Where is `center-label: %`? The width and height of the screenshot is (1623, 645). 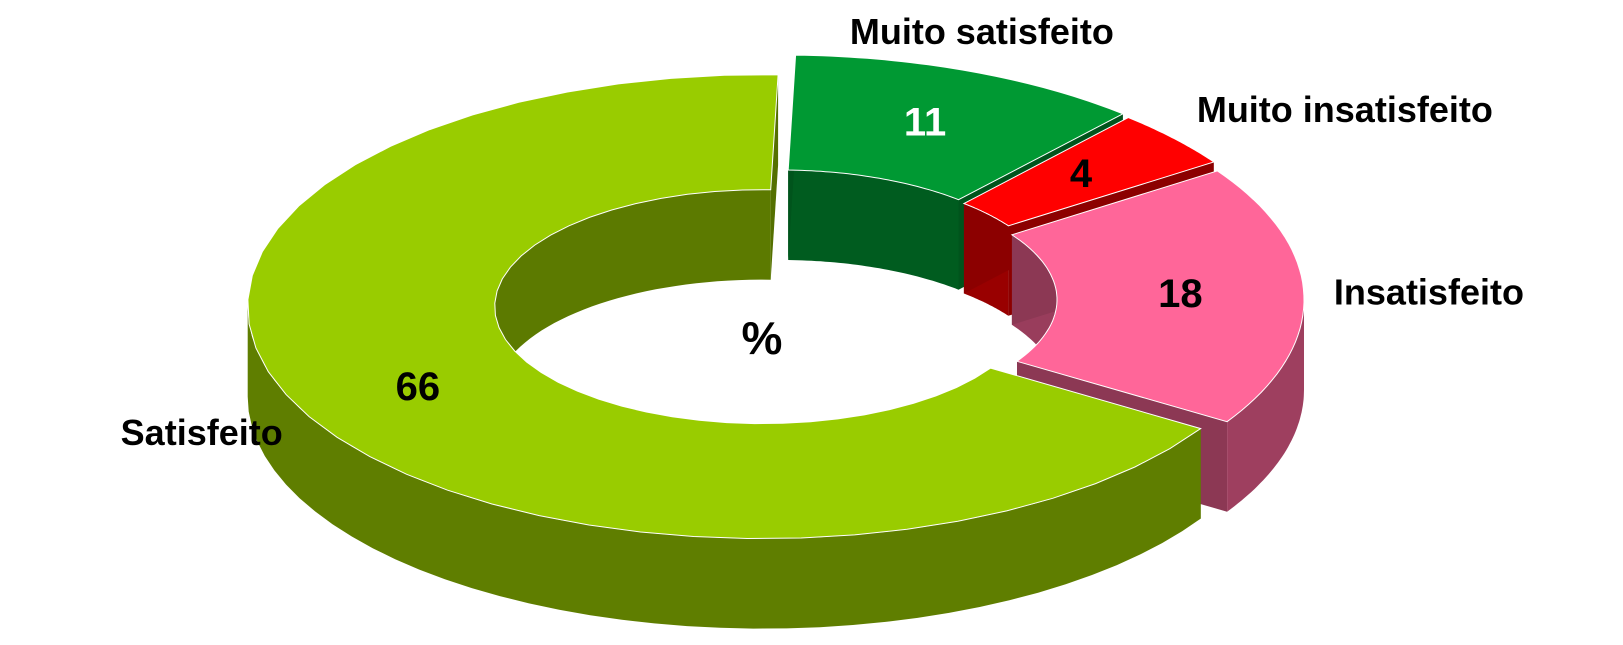 center-label: % is located at coordinates (762, 338).